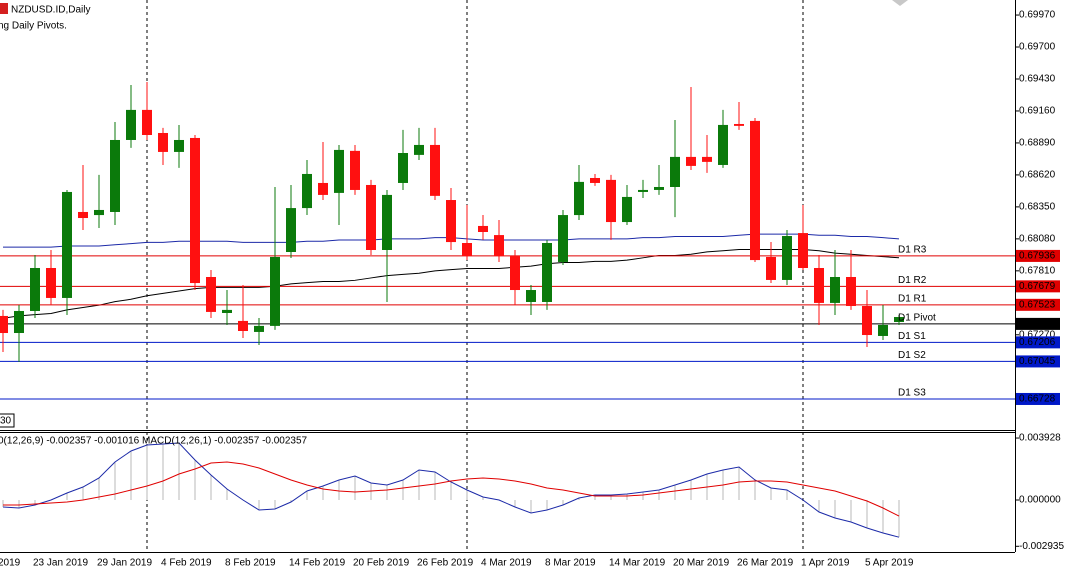 Image resolution: width=1065 pixels, height=575 pixels. I want to click on corner-label: 30, so click(6, 421).